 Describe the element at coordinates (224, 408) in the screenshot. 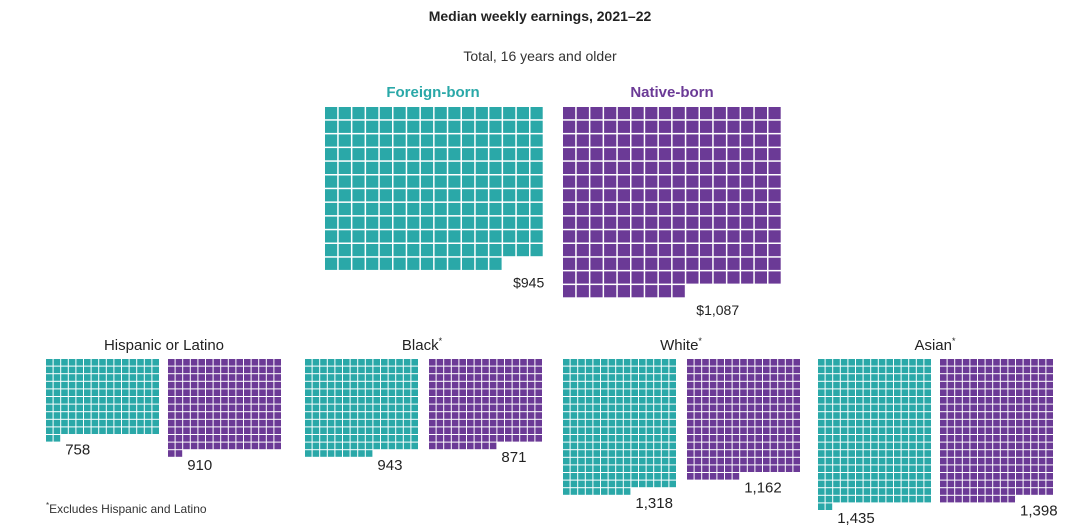

I see `waffle-hispanic-native-born` at that location.